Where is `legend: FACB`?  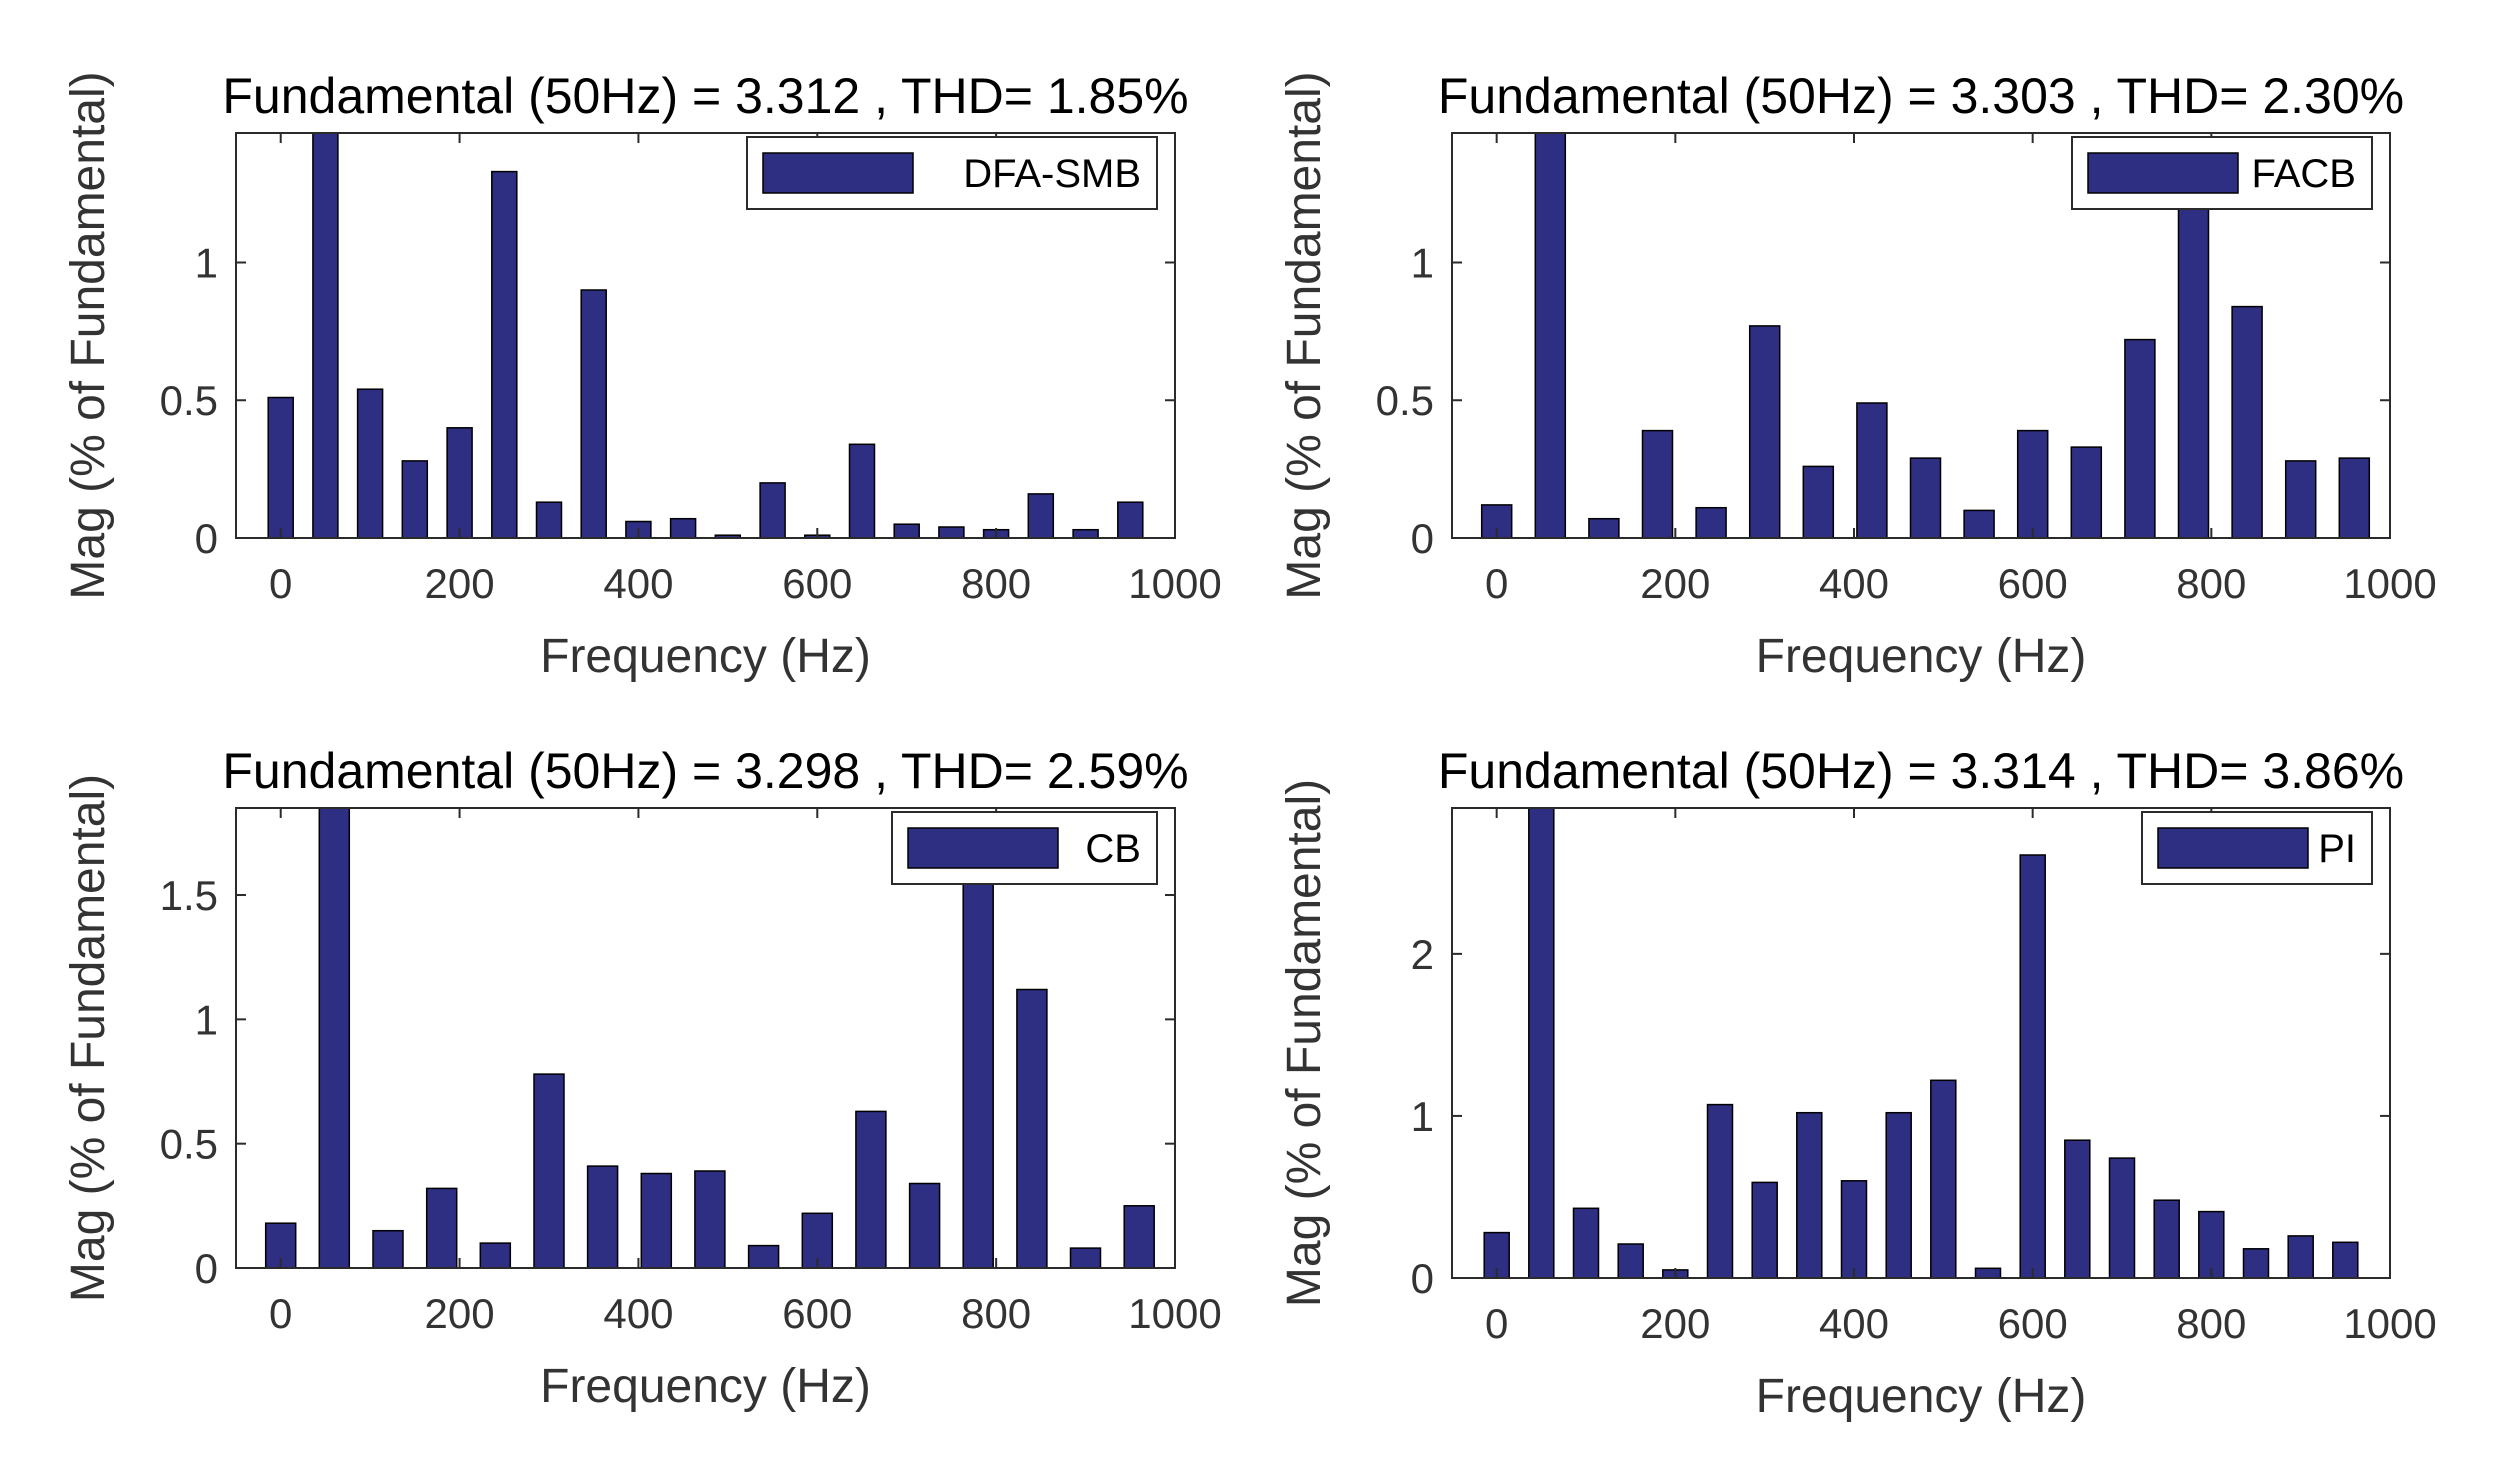 legend: FACB is located at coordinates (2222, 173).